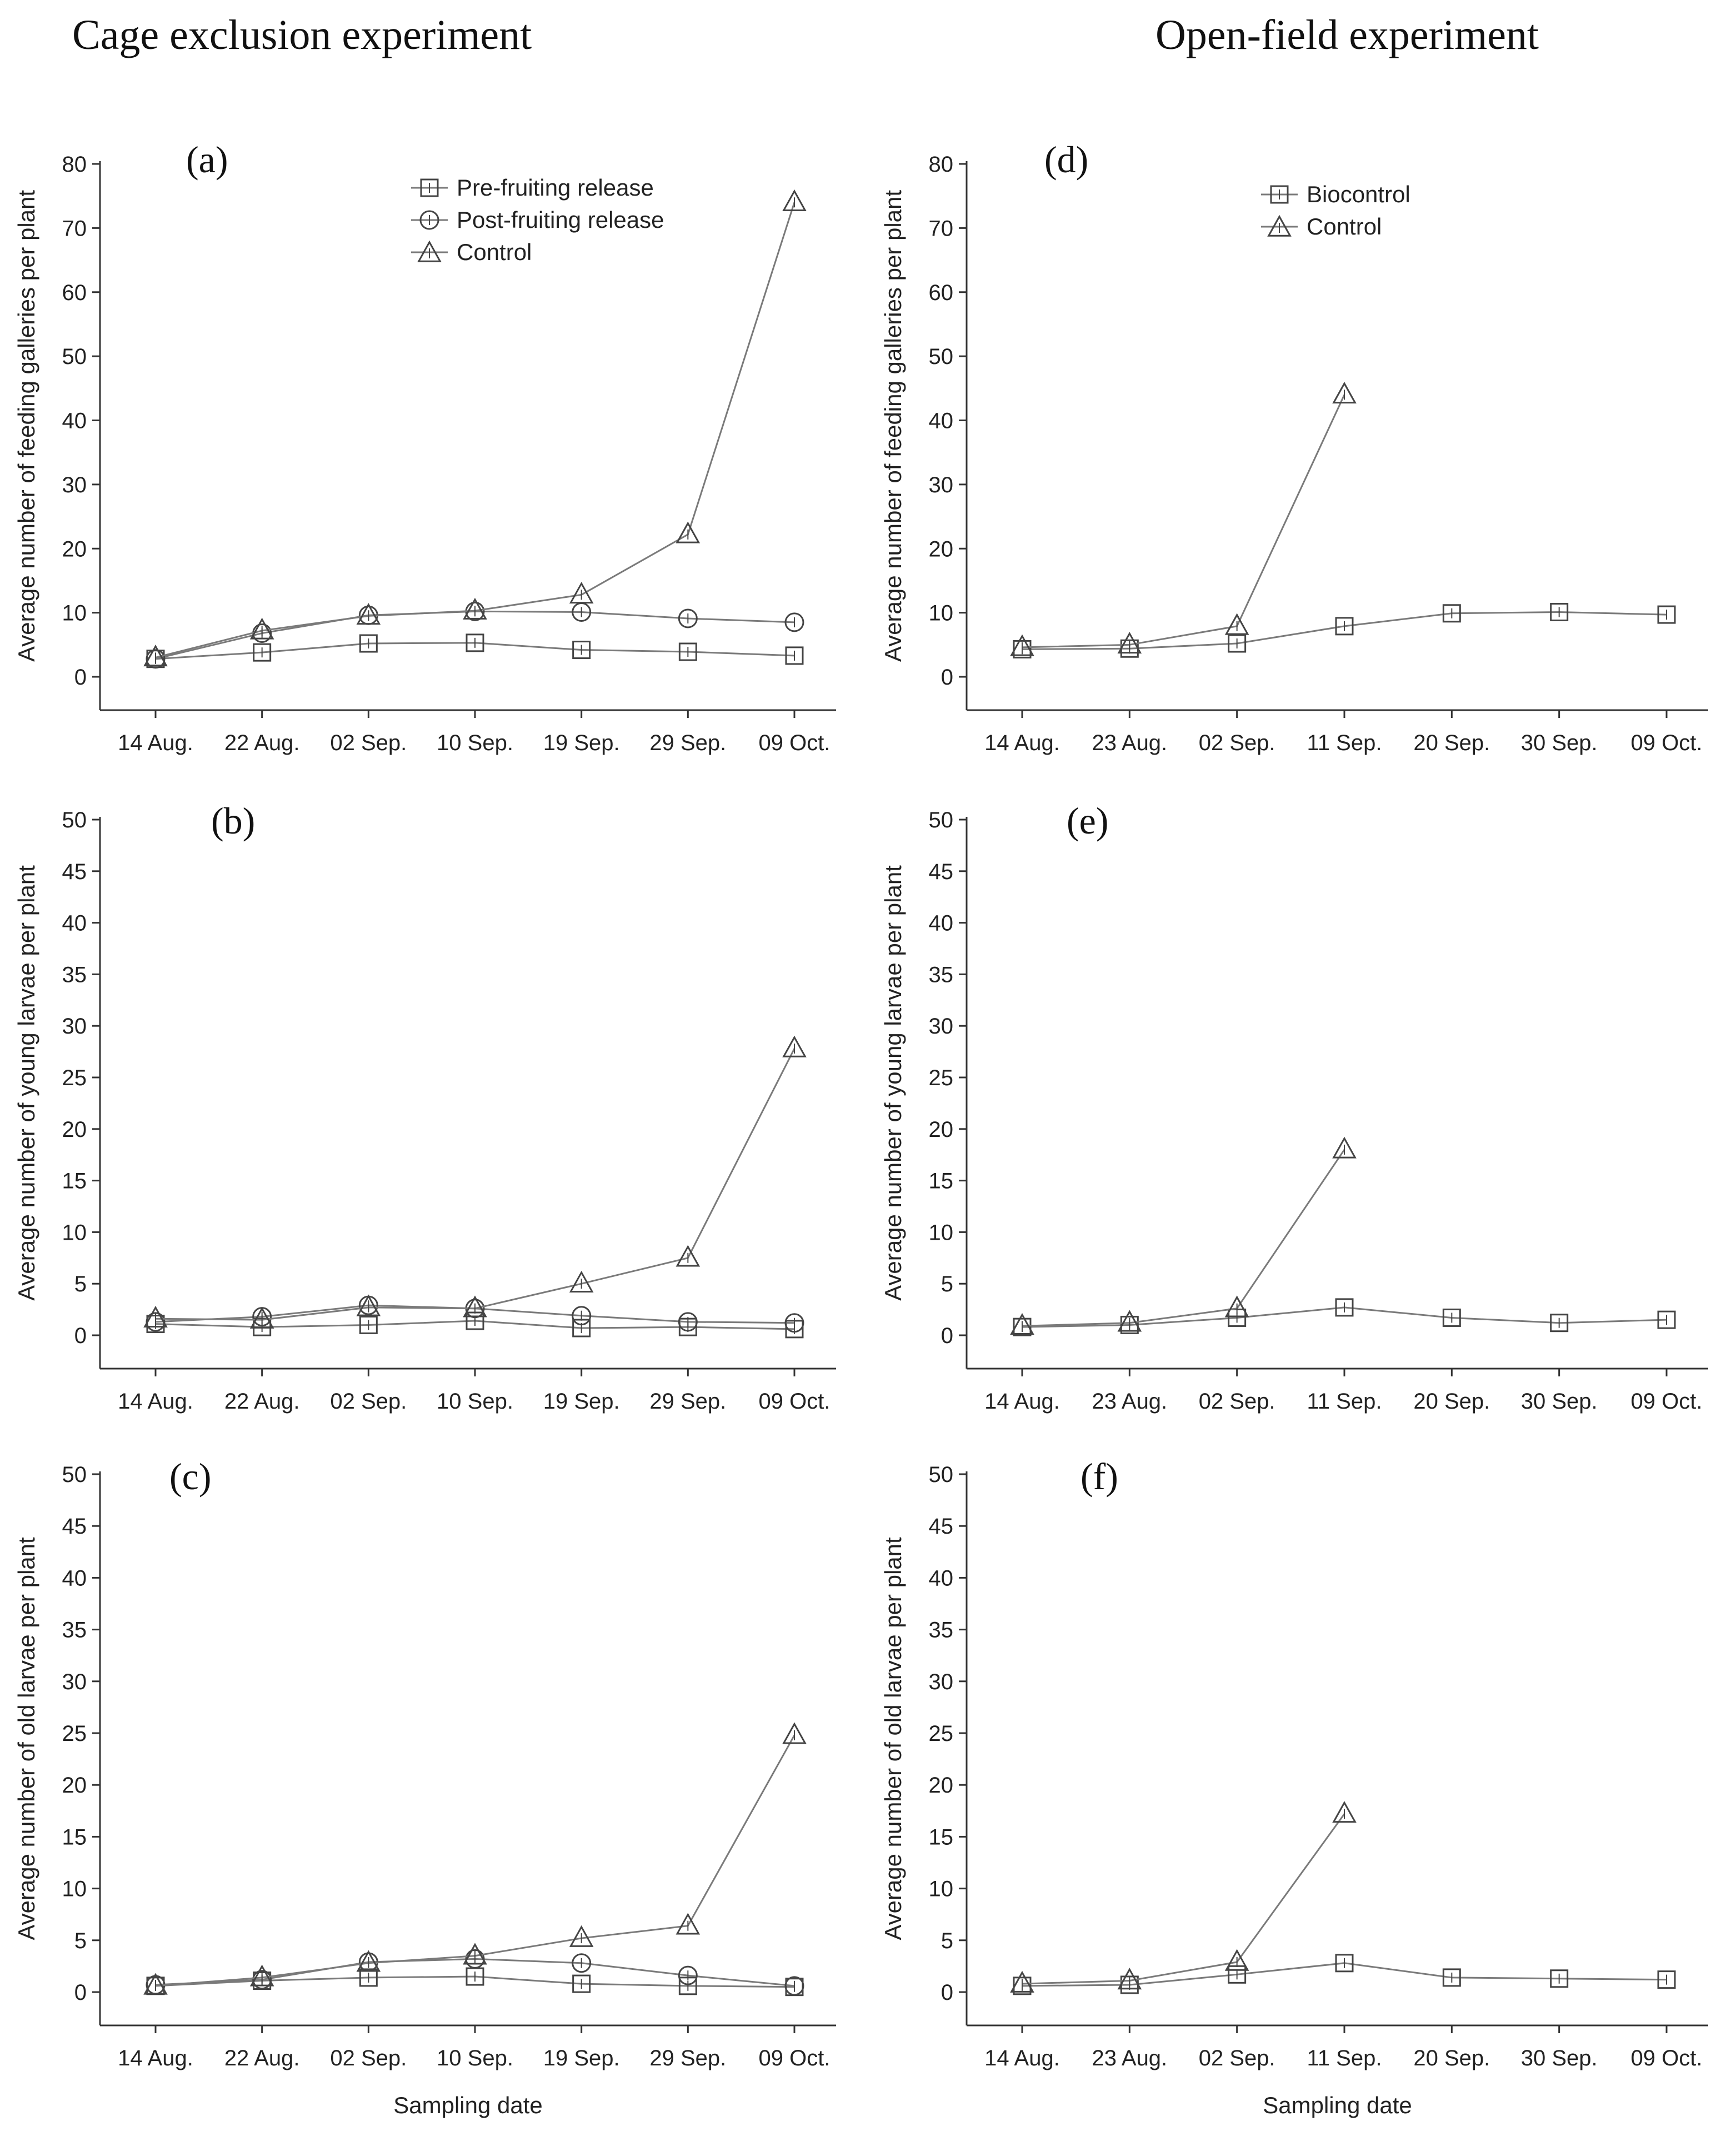  I want to click on x-tick-label: 29 Sep., so click(687, 743).